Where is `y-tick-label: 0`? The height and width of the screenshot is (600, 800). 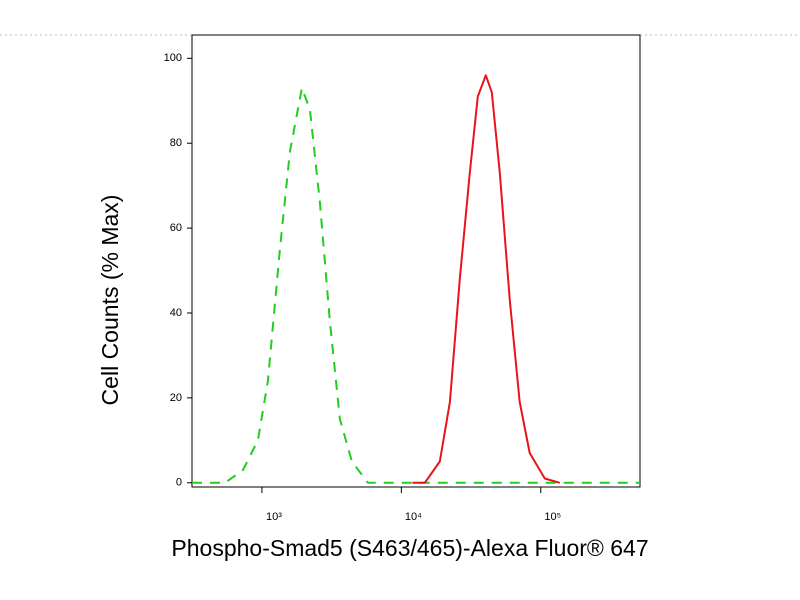
y-tick-label: 0 is located at coordinates (179, 483).